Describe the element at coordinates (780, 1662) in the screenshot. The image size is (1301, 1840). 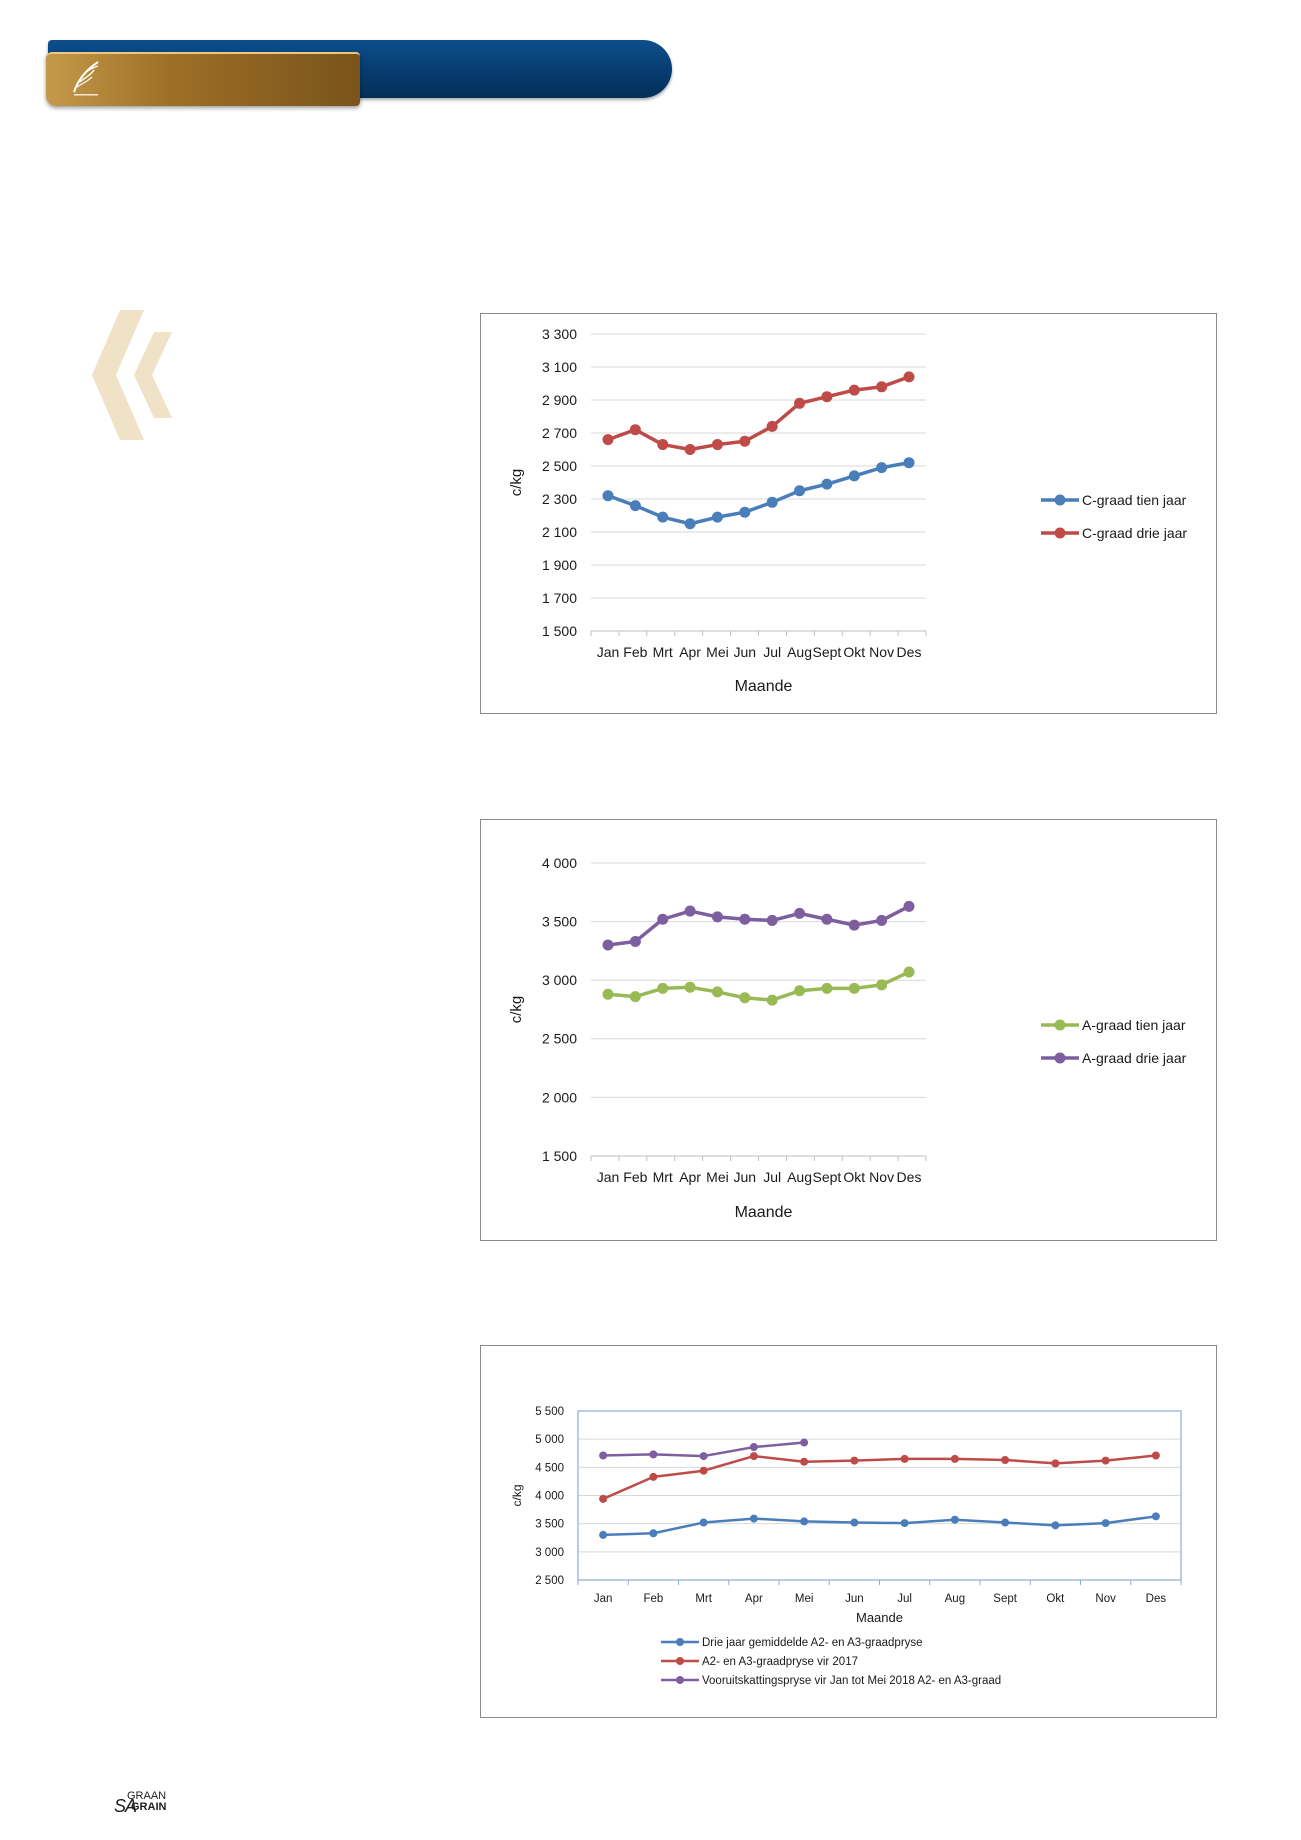
I see `legend-label: A2- en A3-graadpryse vir 2017` at that location.